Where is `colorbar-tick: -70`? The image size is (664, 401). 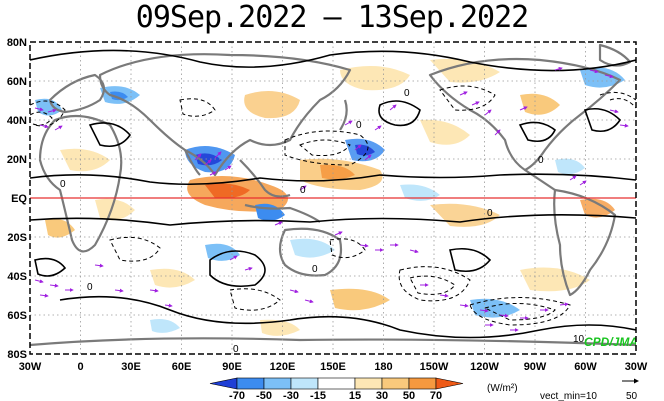 colorbar-tick: -70 is located at coordinates (237, 395).